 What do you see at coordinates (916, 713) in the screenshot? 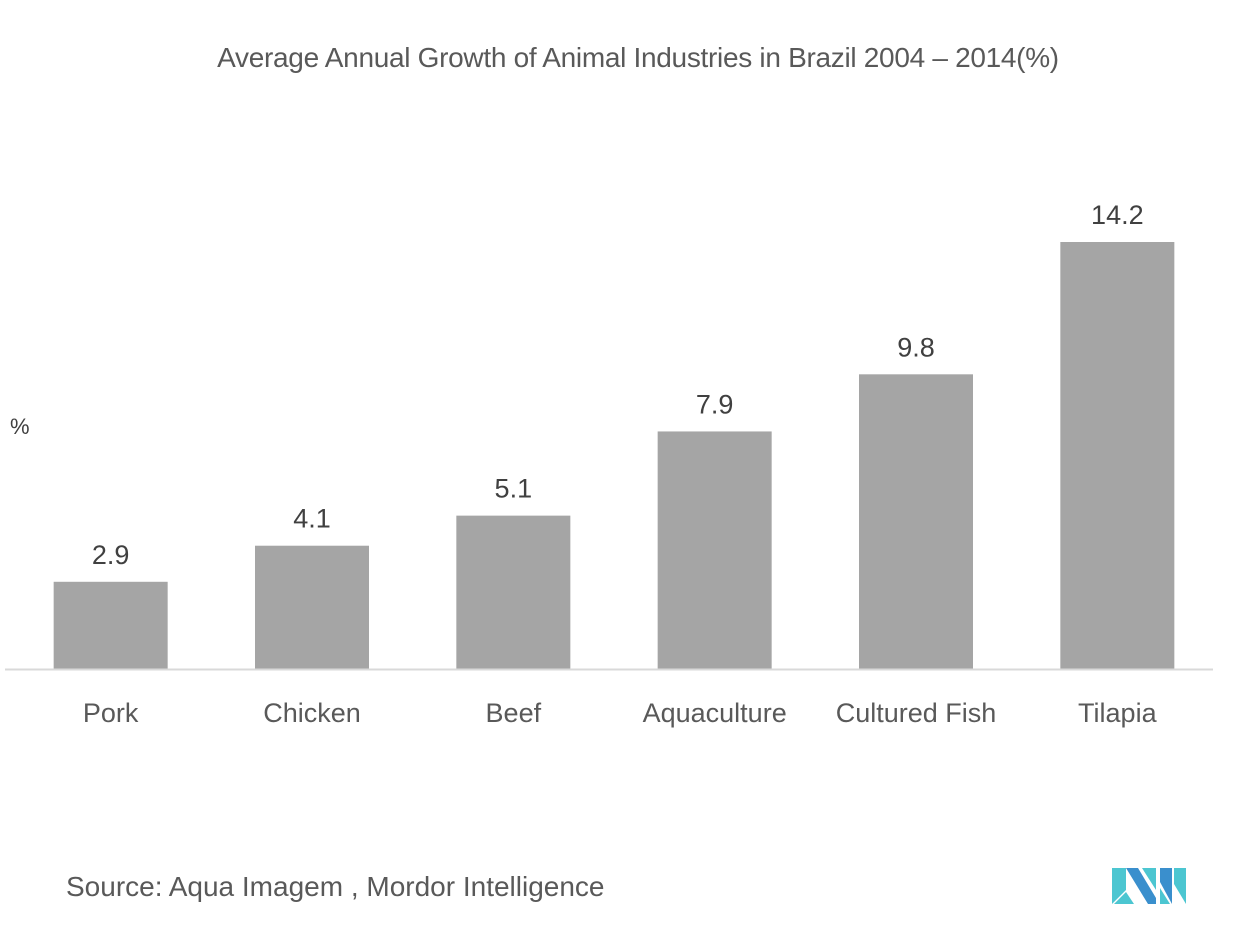
I see `category-label: Cultured Fish` at bounding box center [916, 713].